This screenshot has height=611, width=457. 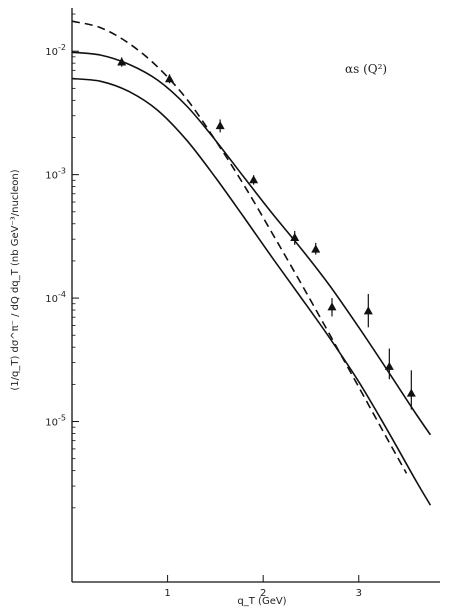 What do you see at coordinates (366, 69) in the screenshot?
I see `alpha-s-annotation: αs (Q²)` at bounding box center [366, 69].